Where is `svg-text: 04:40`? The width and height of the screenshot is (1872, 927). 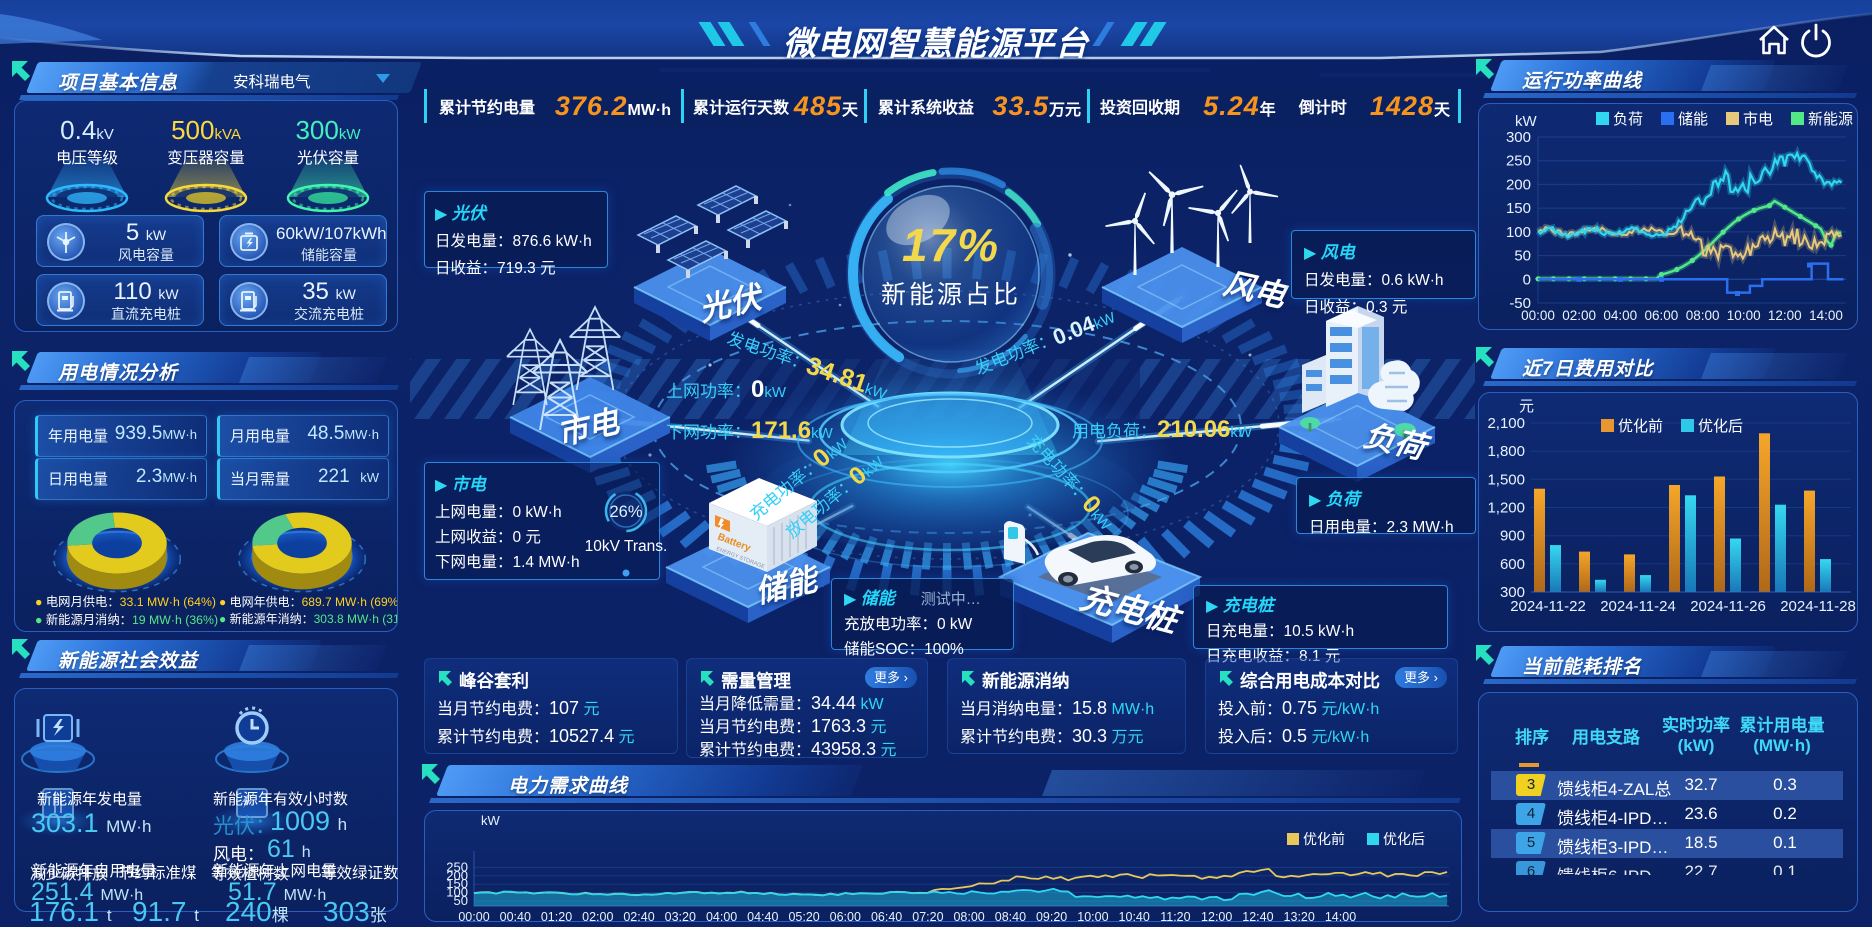
svg-text: 04:40 is located at coordinates (762, 916).